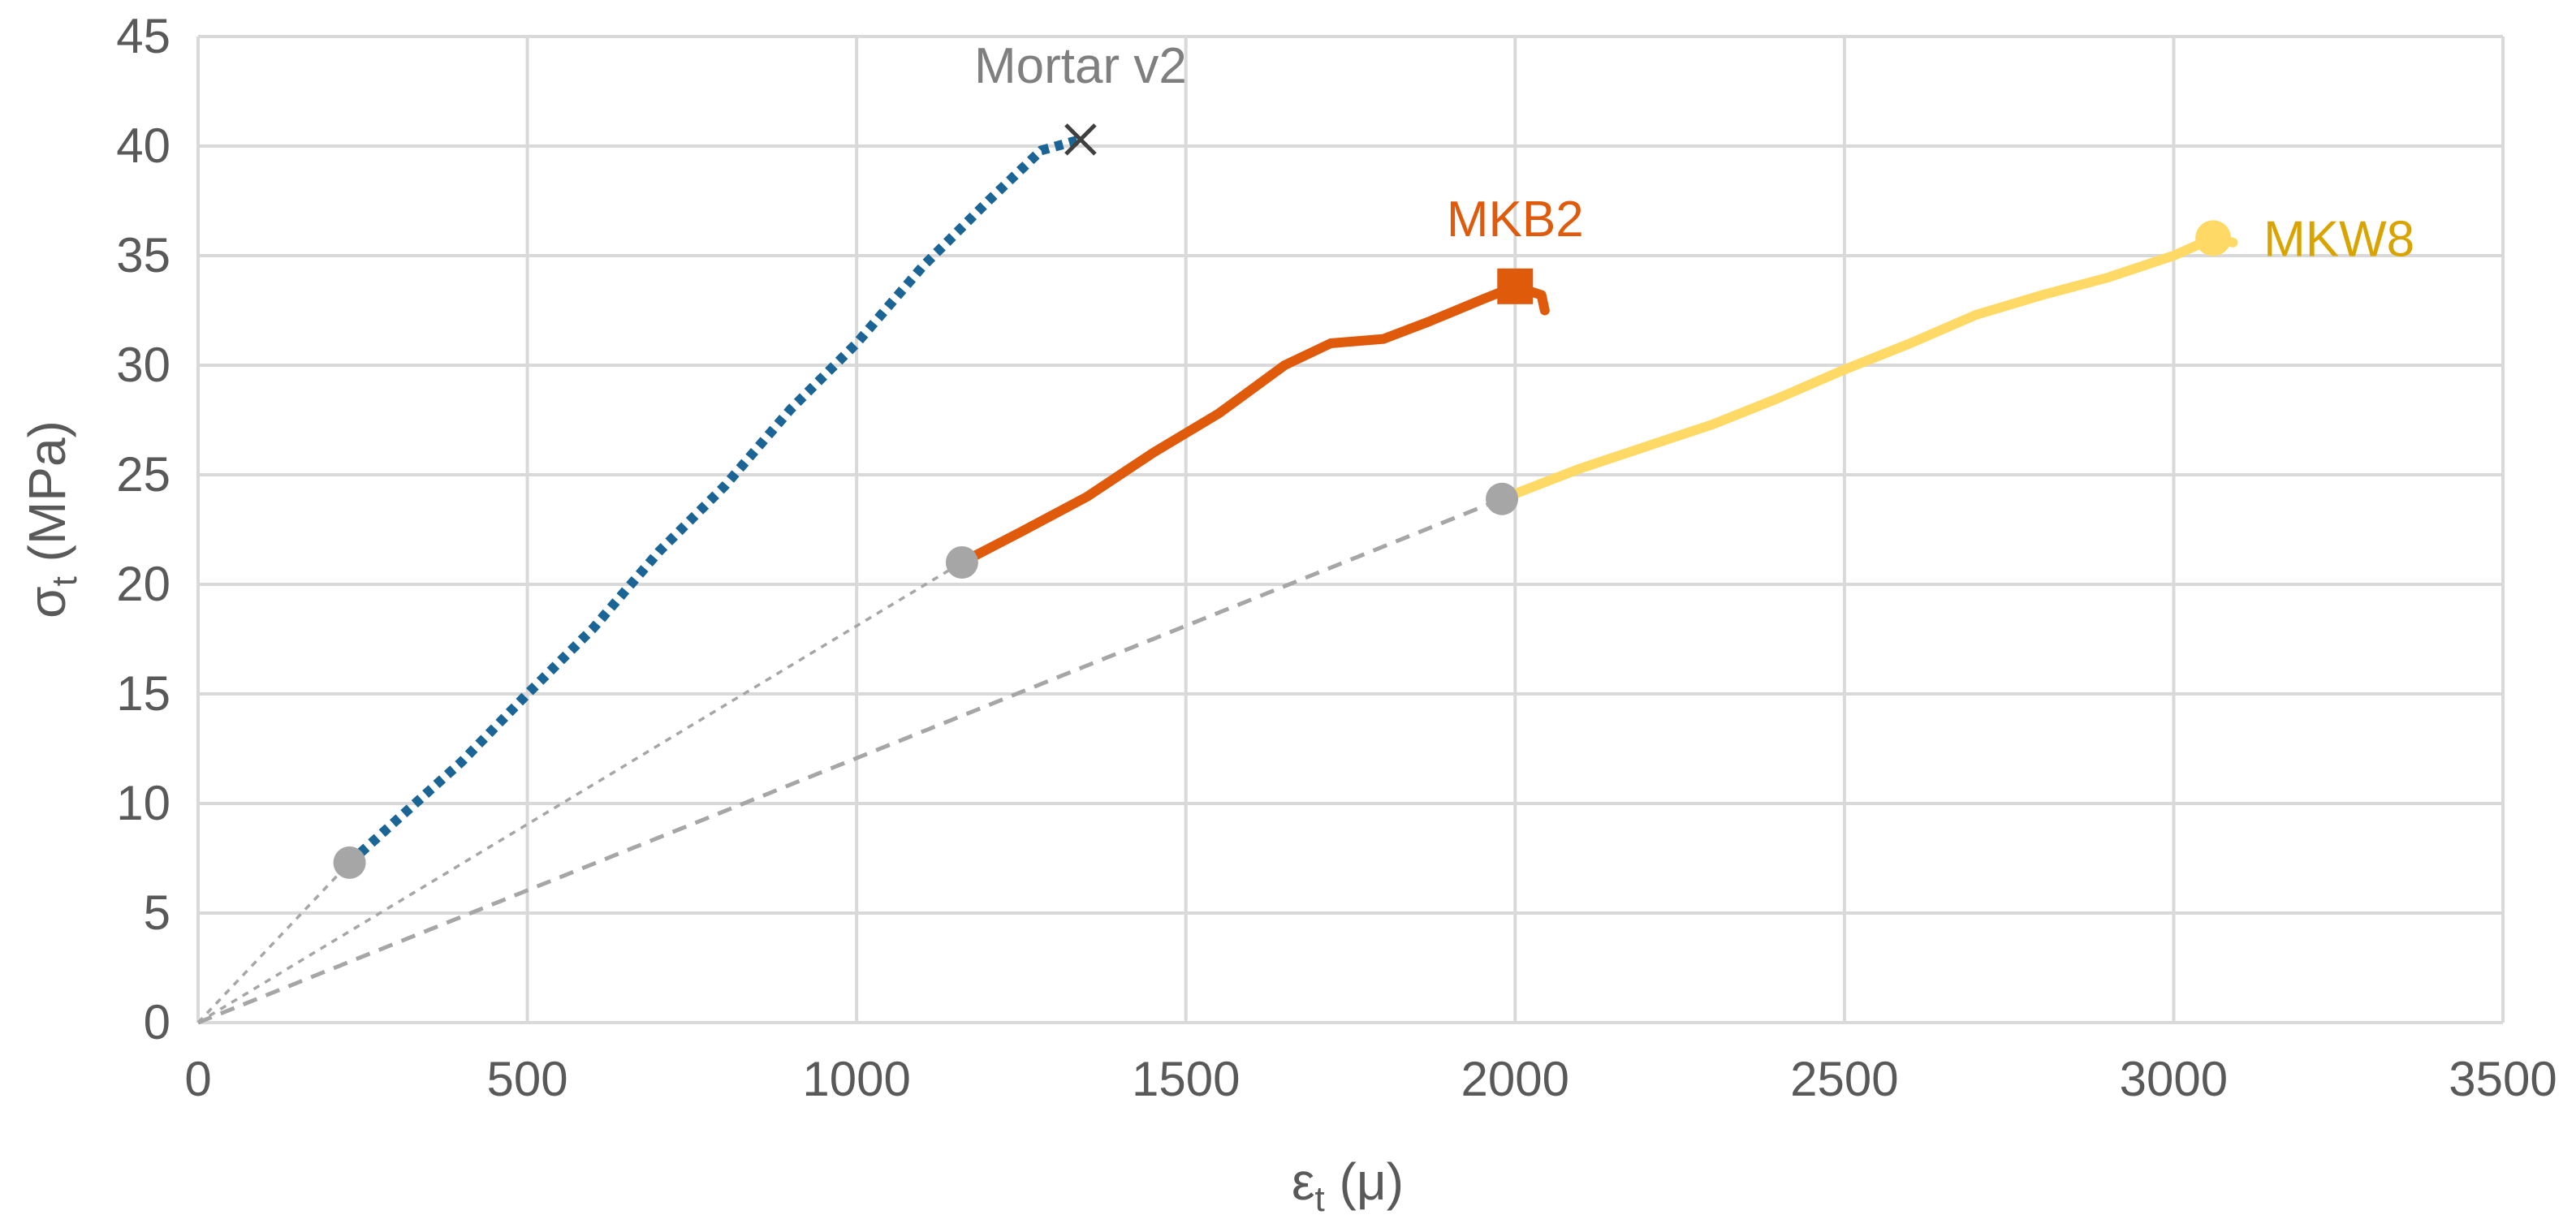 This screenshot has height=1232, width=2576. Describe the element at coordinates (349, 863) in the screenshot. I see `start-marker-mortar-v2` at that location.